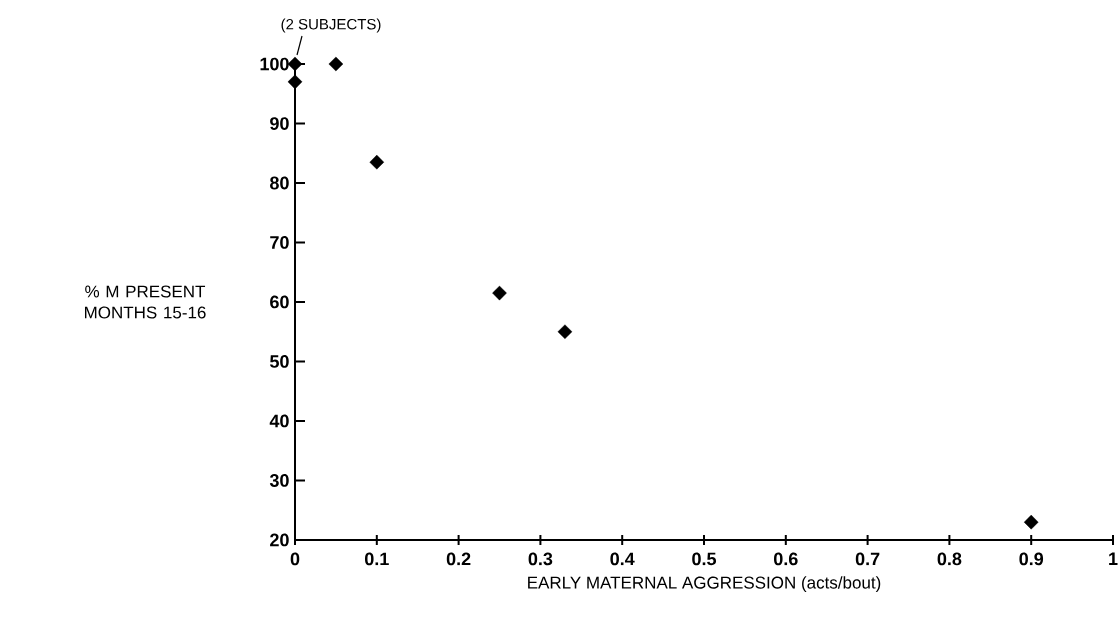  I want to click on x-tick-label: 0.5, so click(704, 559).